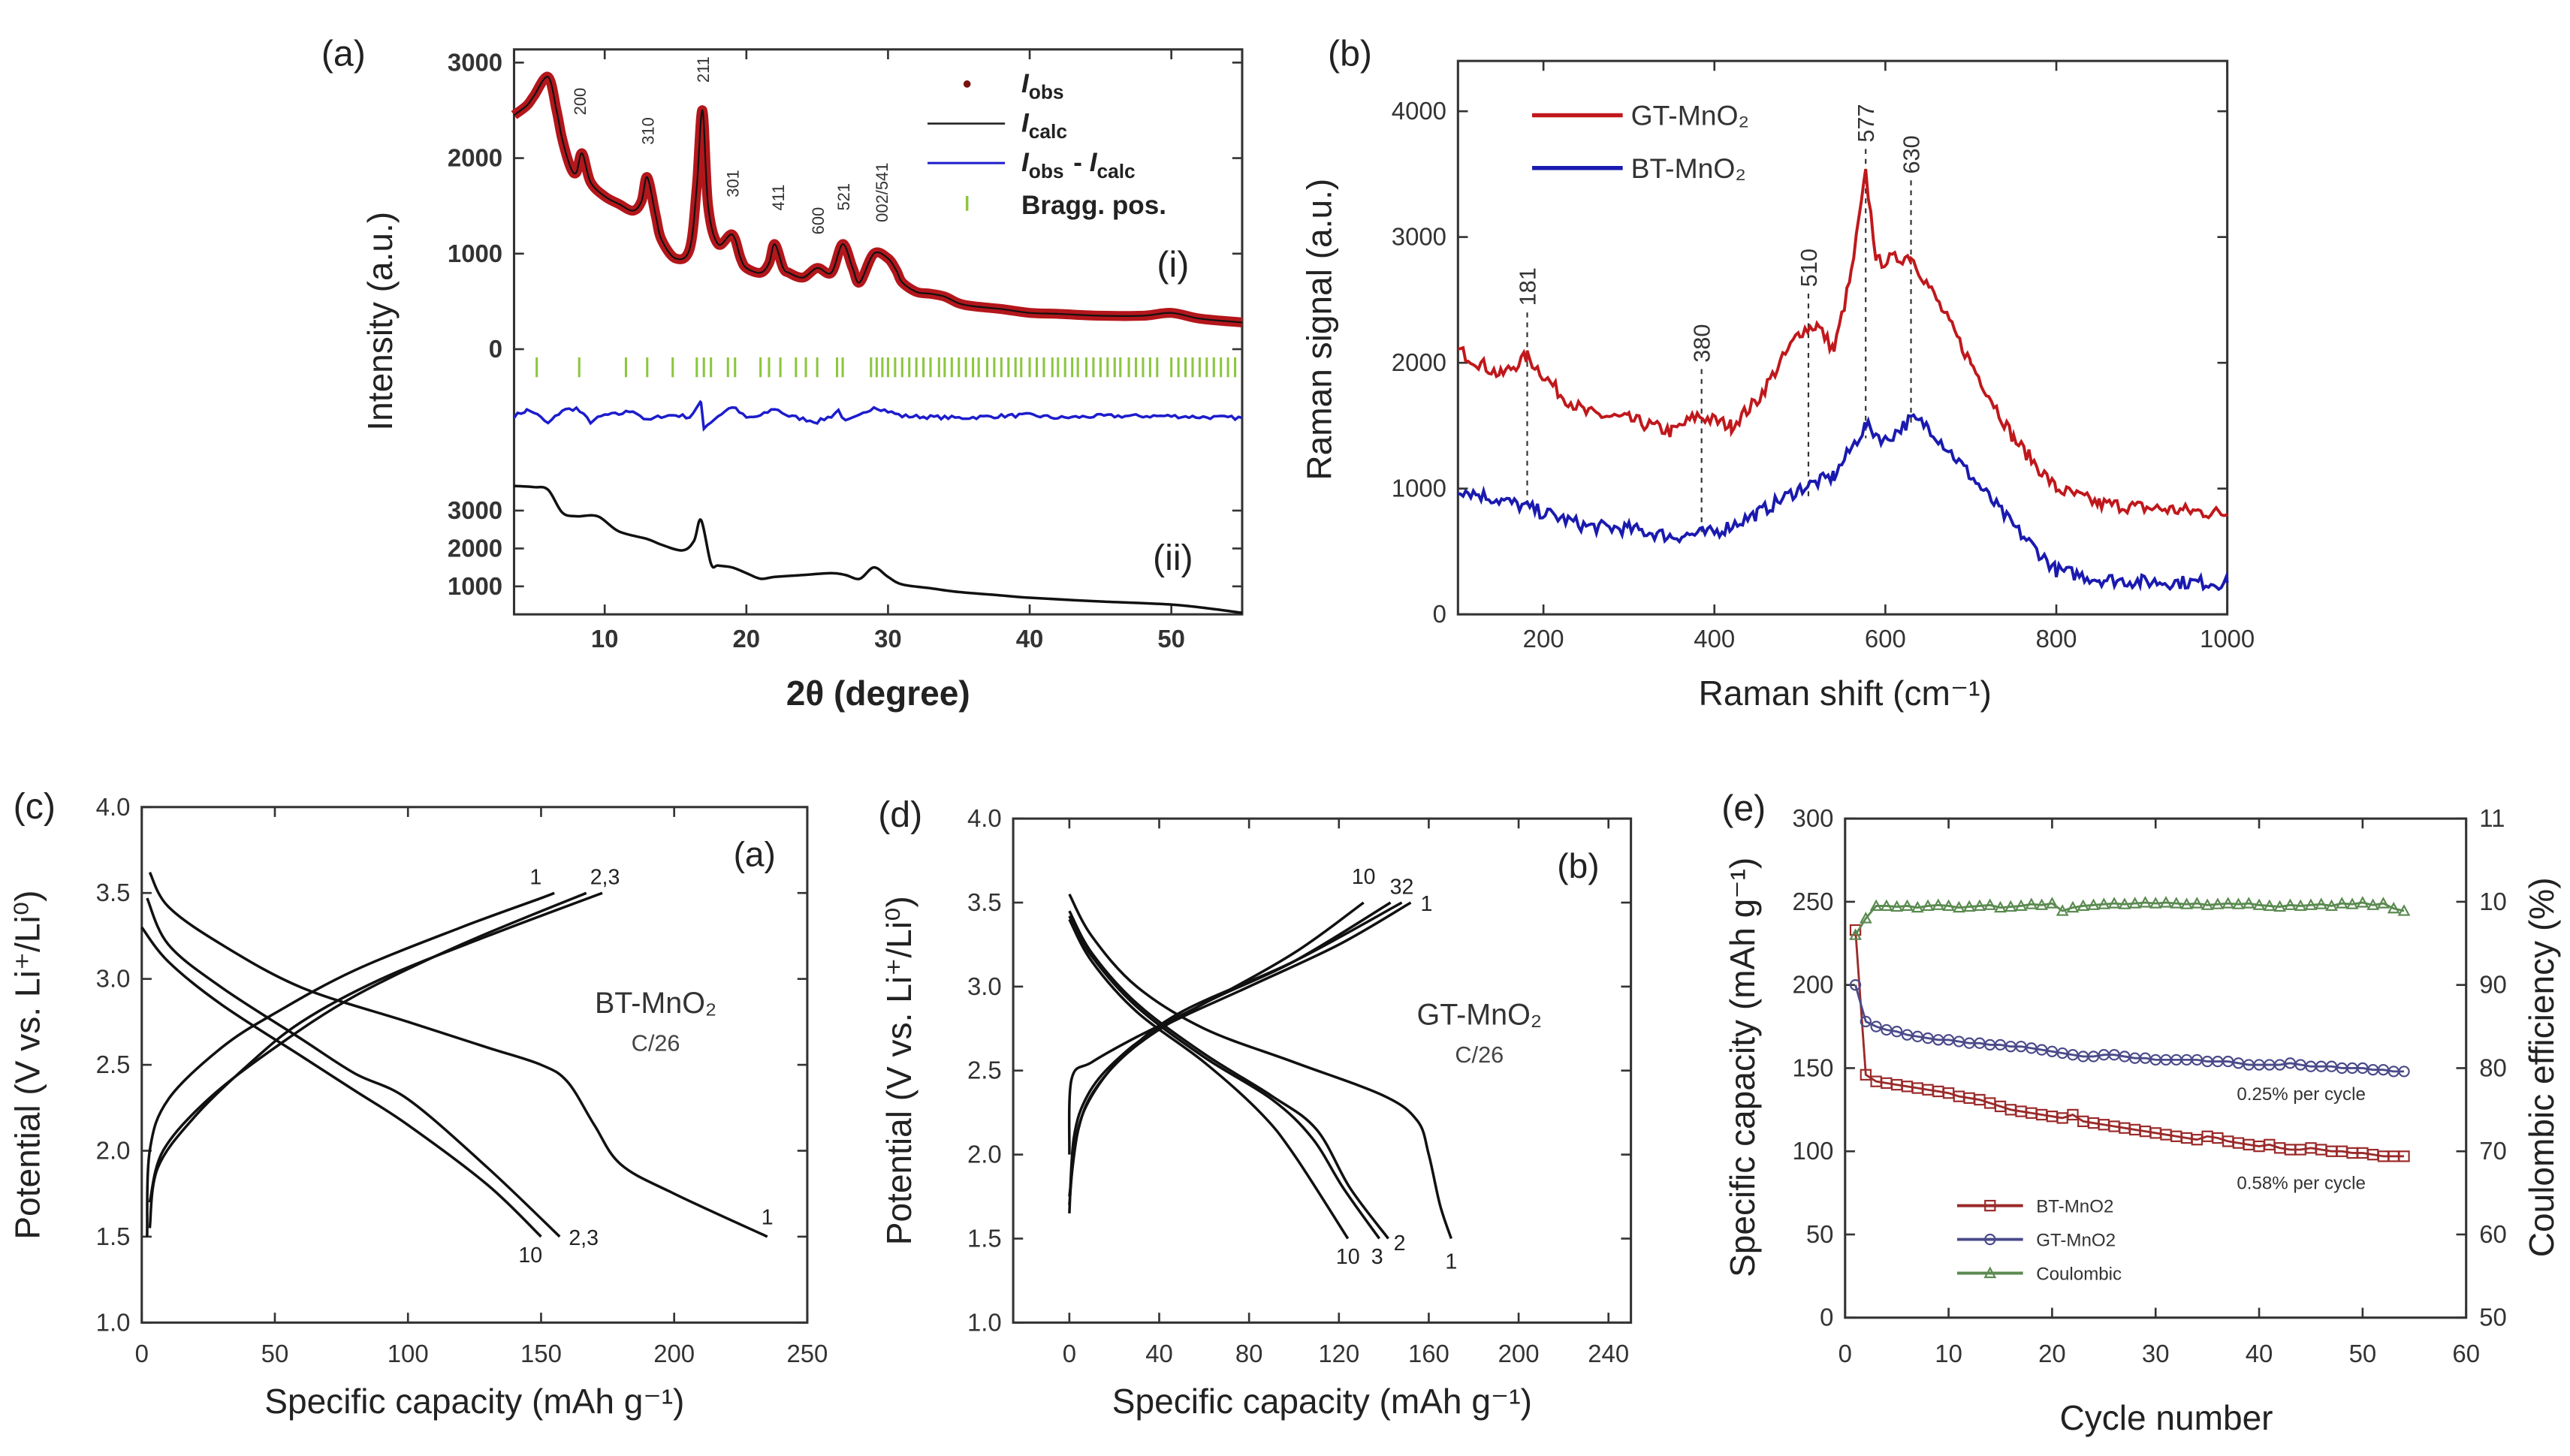 Image resolution: width=2570 pixels, height=1456 pixels. I want to click on y-tick-label: 2.0, so click(984, 1154).